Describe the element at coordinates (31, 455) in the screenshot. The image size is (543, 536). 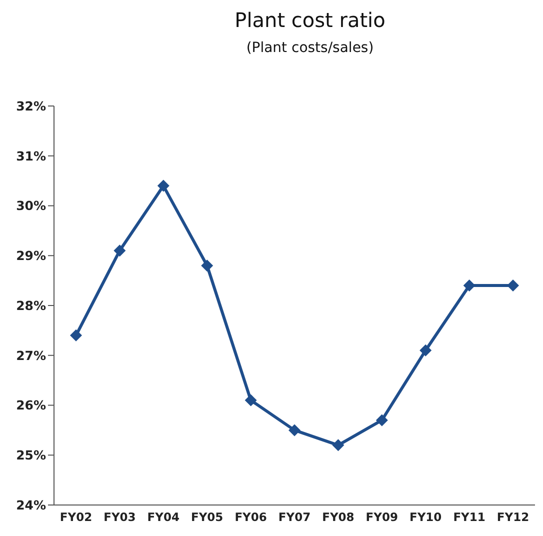
I see `y-tick-label: 25%` at that location.